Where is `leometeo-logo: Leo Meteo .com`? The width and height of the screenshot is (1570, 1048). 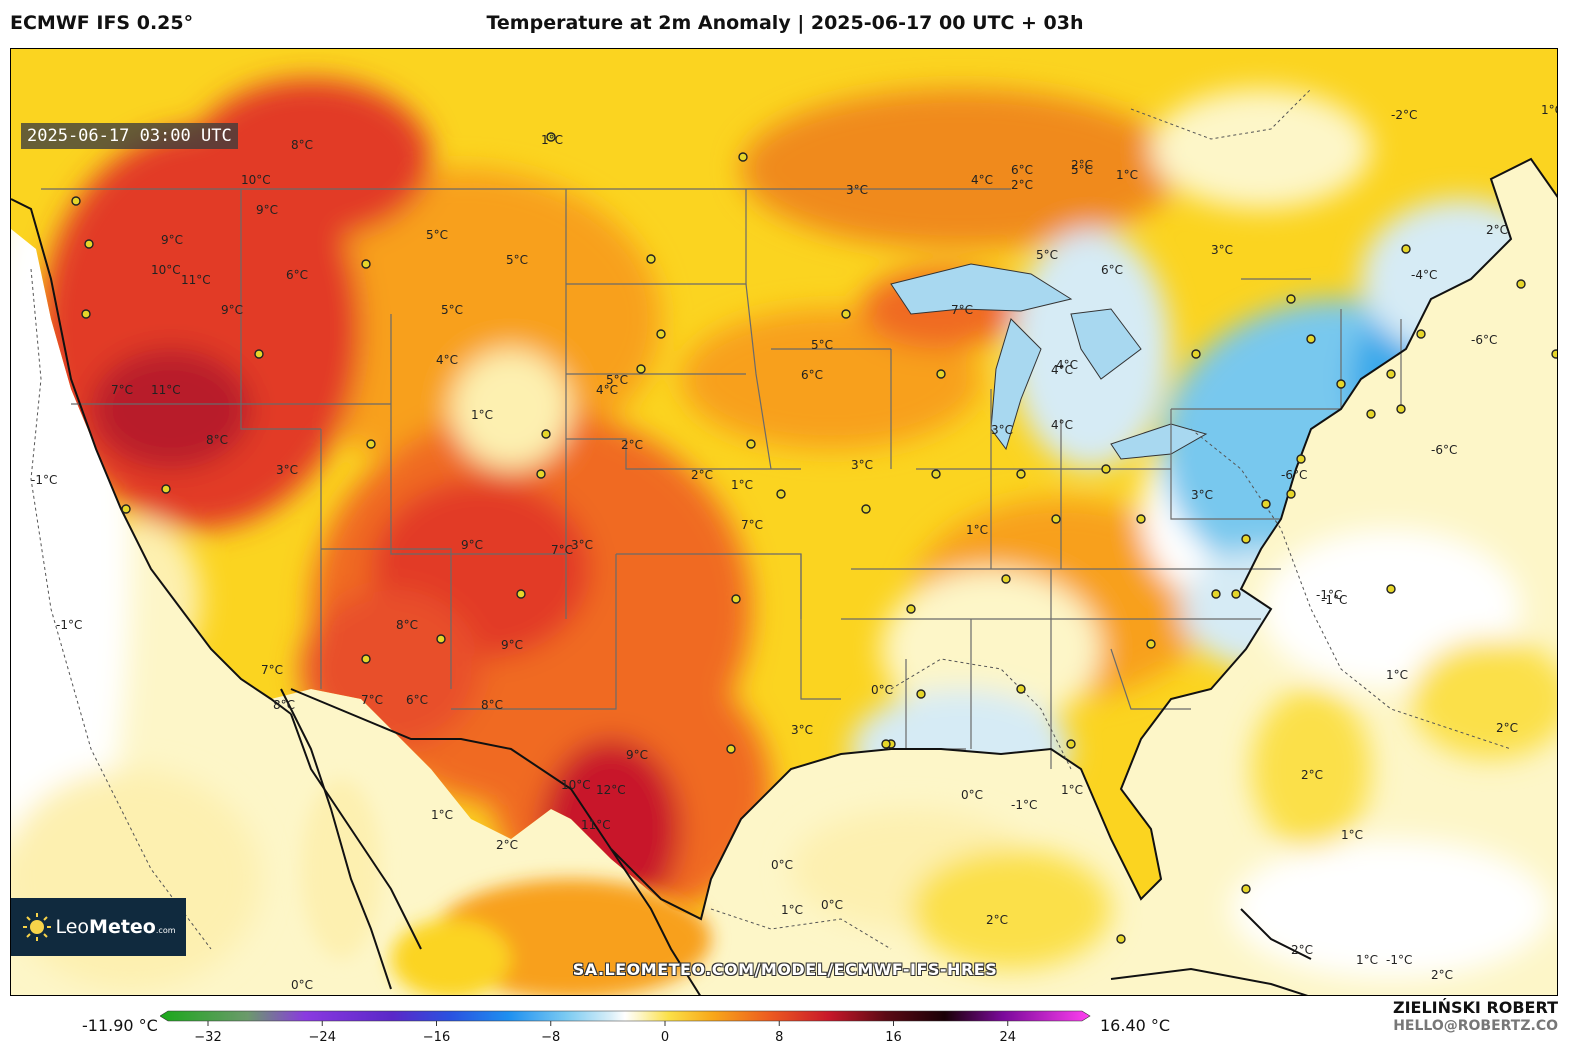
leometeo-logo: Leo Meteo .com is located at coordinates (98, 927).